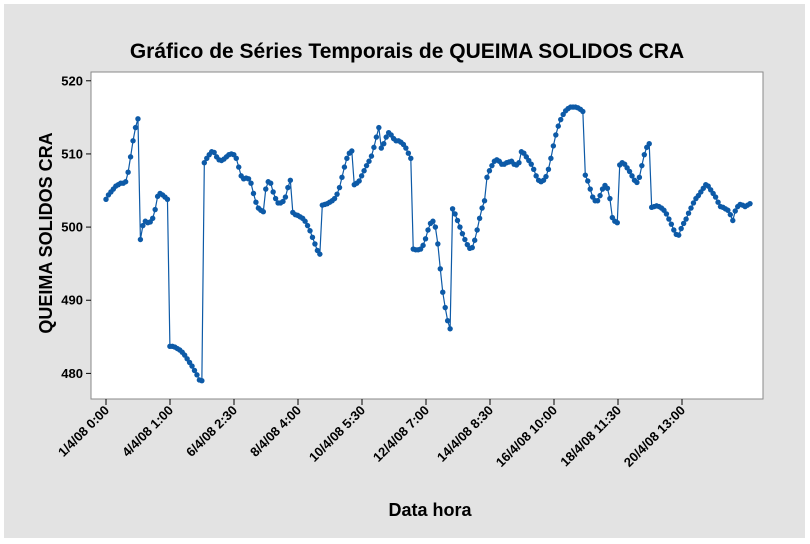  Describe the element at coordinates (275, 431) in the screenshot. I see `x-tick-label: 8/4/08 4:00` at that location.